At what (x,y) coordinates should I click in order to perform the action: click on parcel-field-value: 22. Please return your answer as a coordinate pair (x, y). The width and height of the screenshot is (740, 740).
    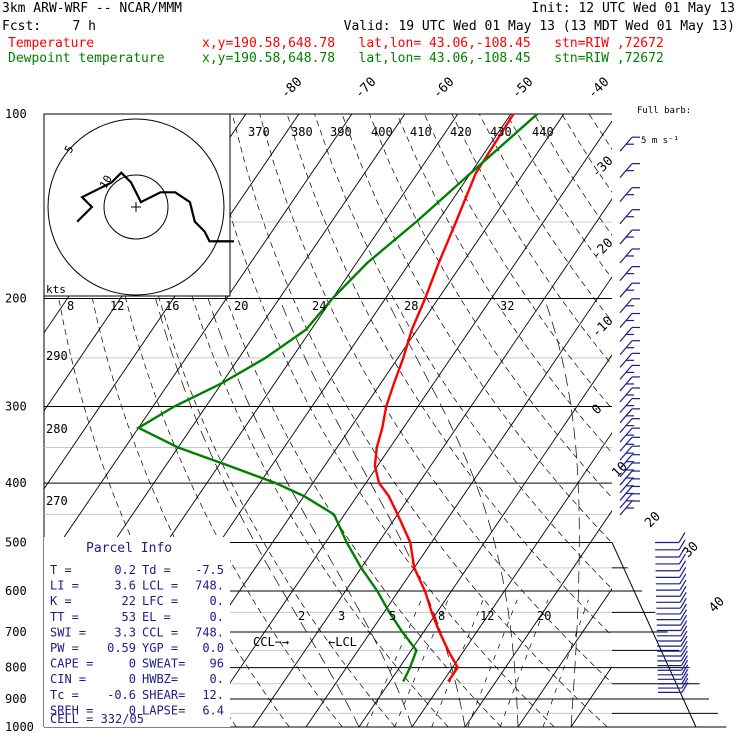
    Looking at the image, I should click on (129, 601).